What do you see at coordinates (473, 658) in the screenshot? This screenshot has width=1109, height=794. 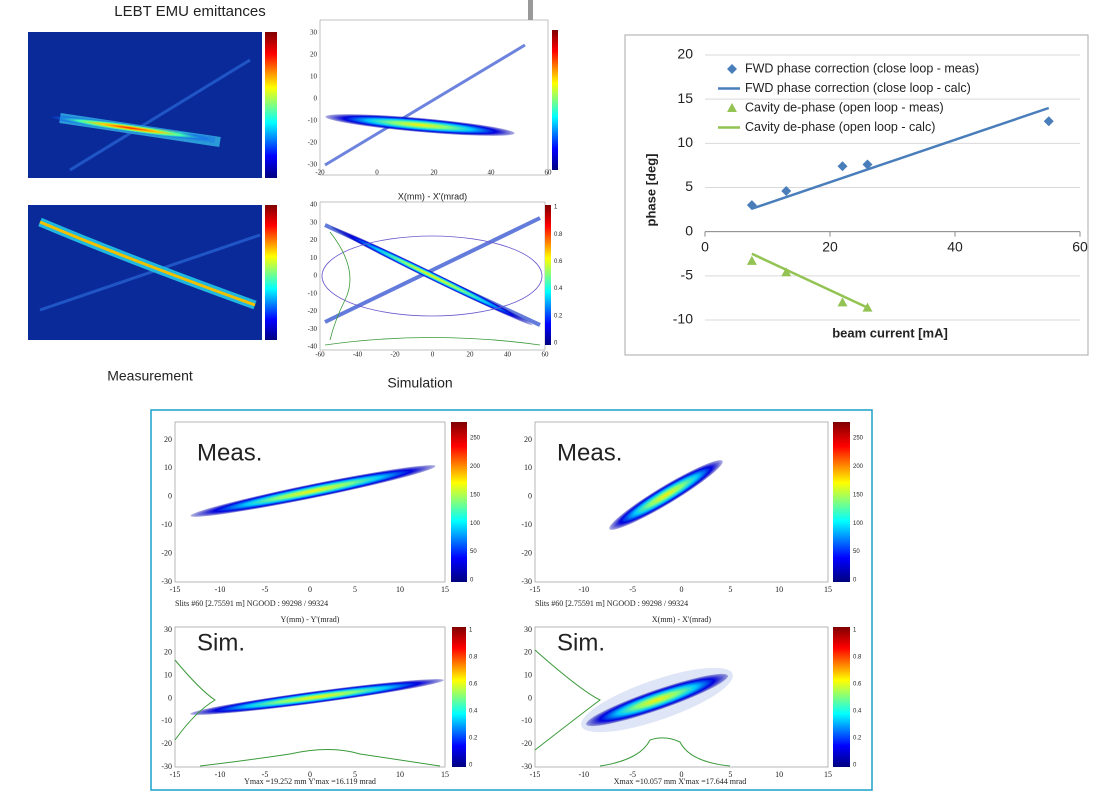 I see `colorbar-tick-label: 0.8` at bounding box center [473, 658].